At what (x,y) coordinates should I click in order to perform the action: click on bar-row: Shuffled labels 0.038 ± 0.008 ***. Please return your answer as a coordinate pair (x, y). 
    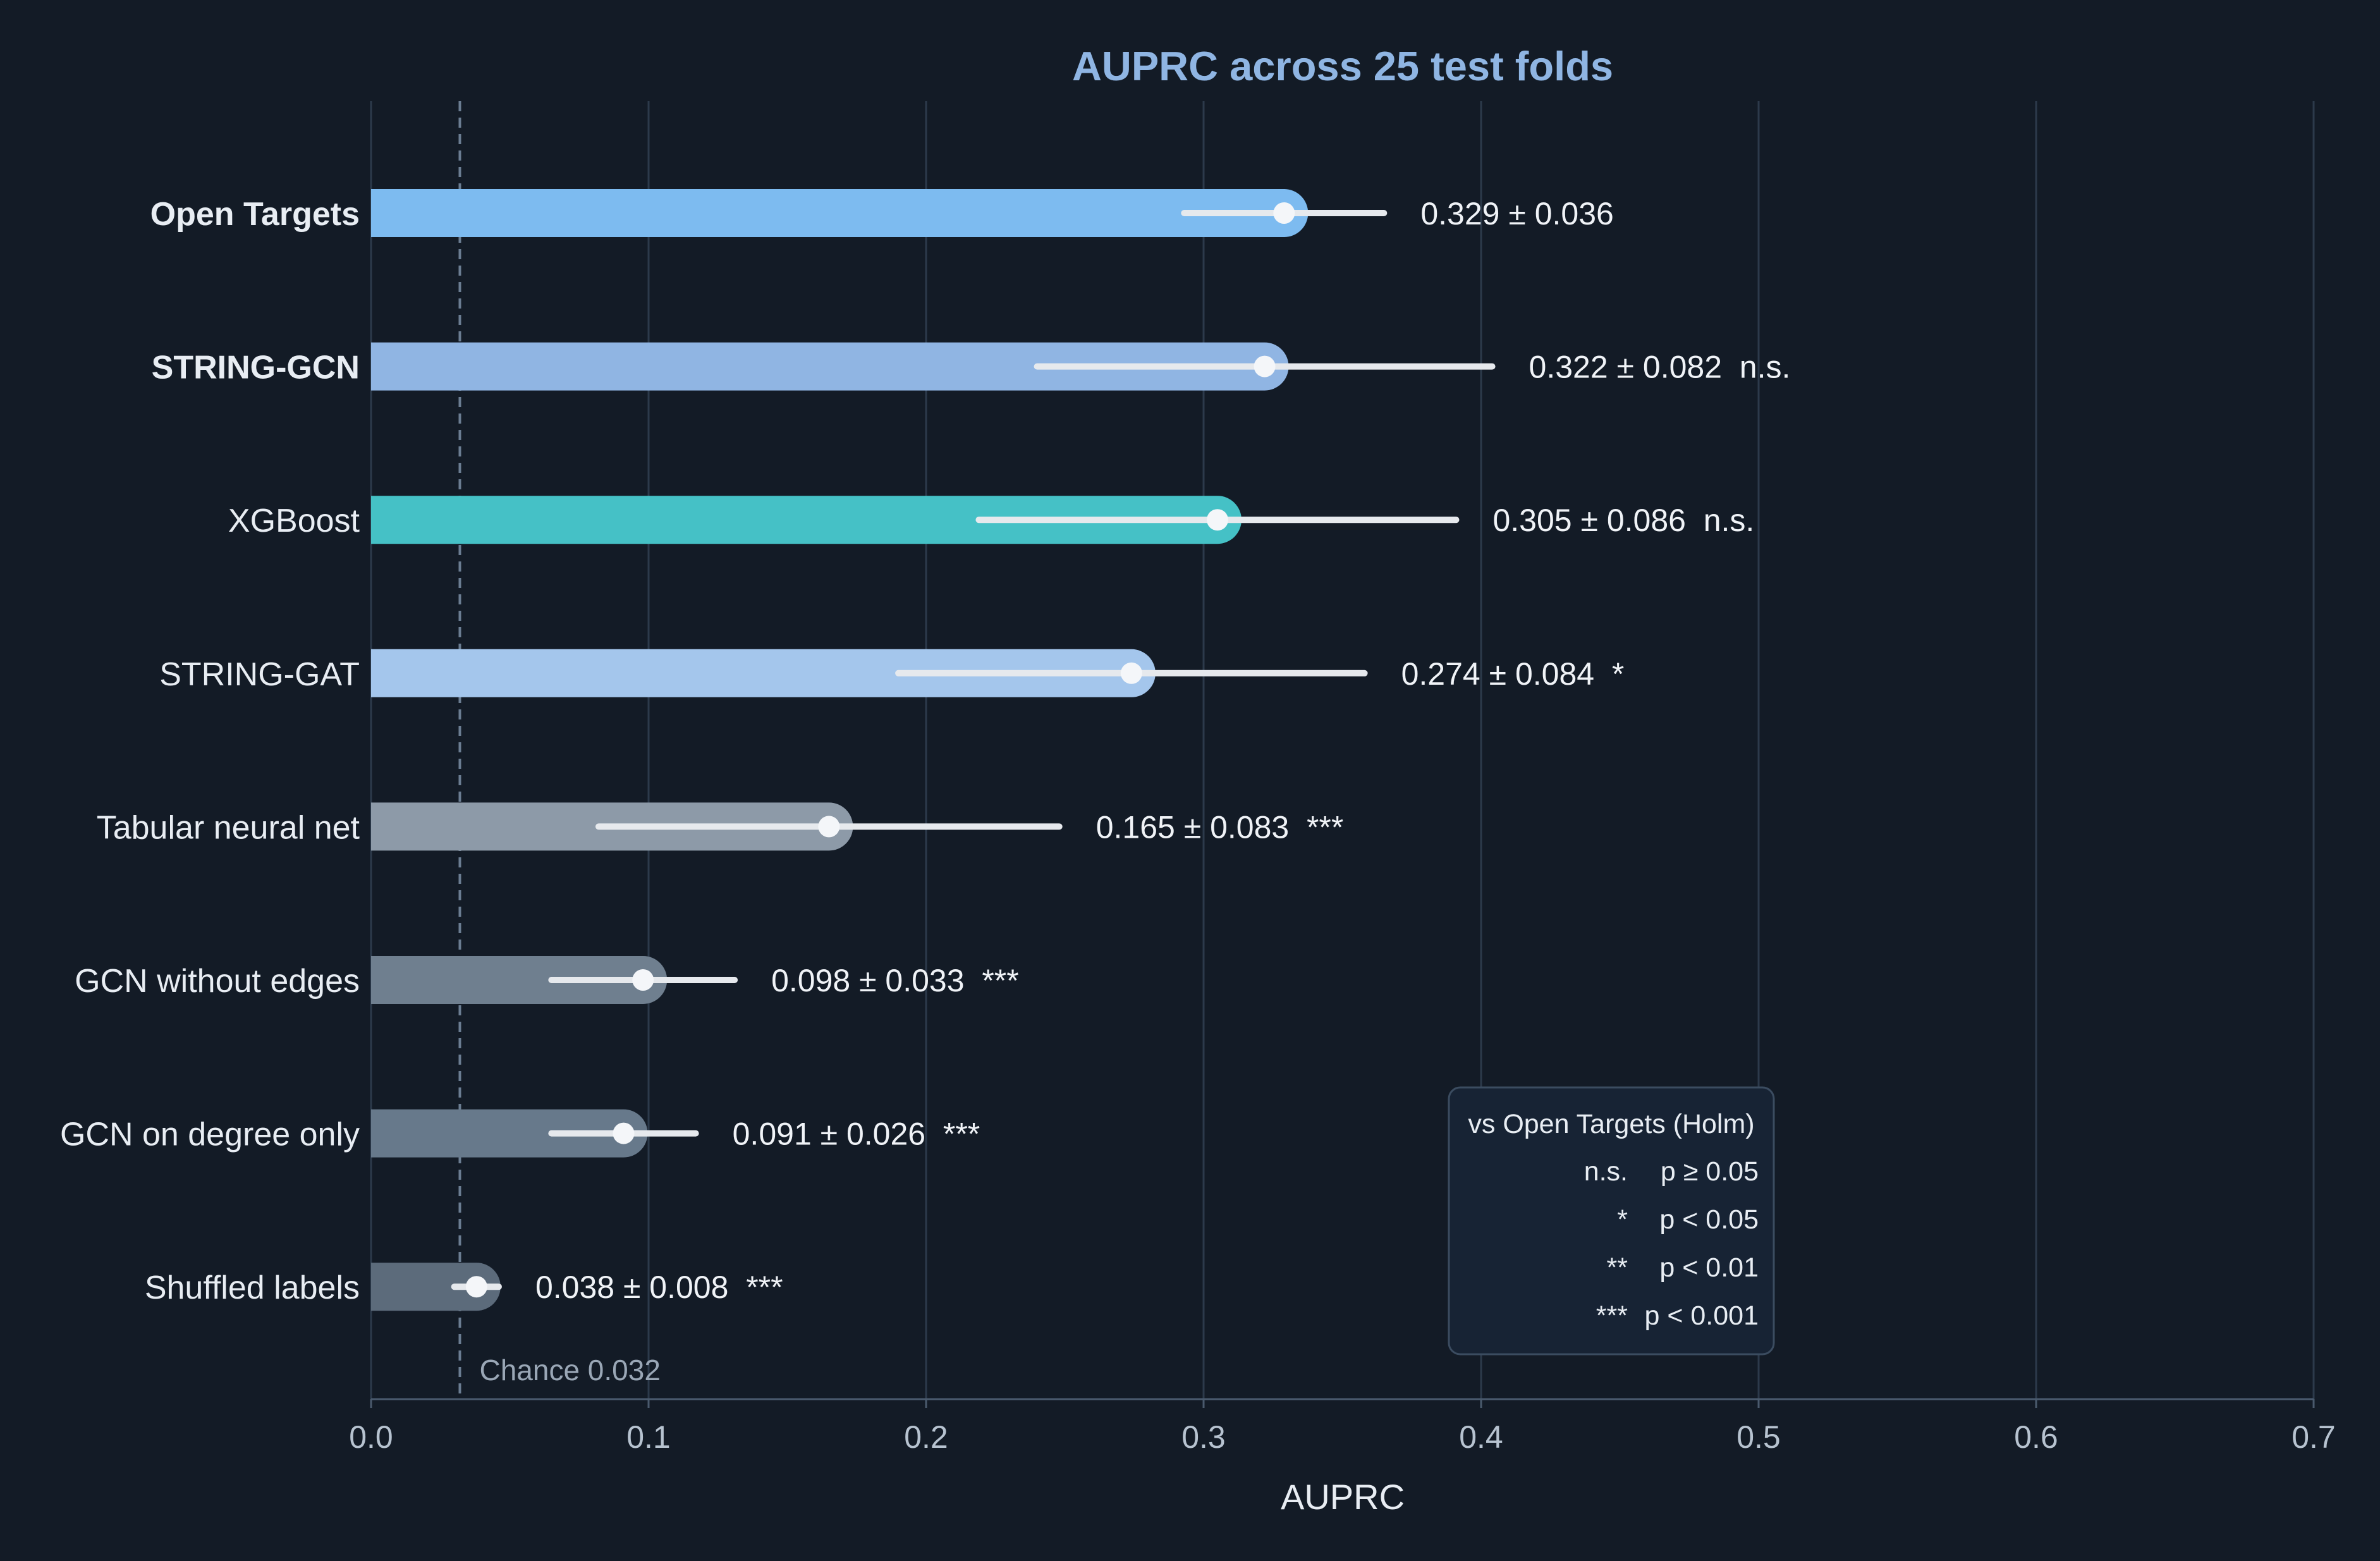
    Looking at the image, I should click on (464, 1287).